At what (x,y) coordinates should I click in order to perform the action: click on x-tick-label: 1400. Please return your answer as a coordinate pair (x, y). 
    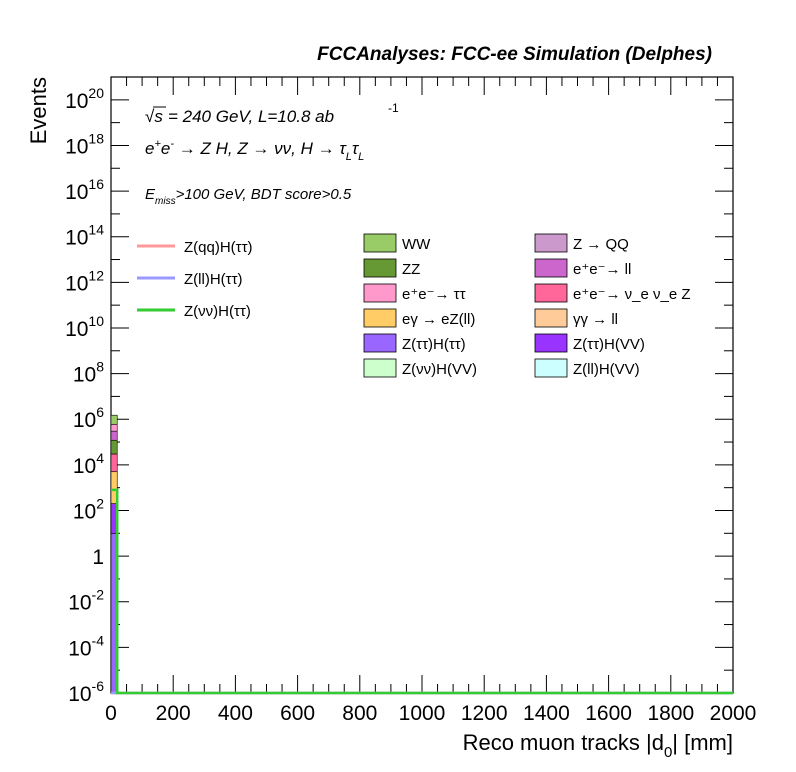
    Looking at the image, I should click on (546, 713).